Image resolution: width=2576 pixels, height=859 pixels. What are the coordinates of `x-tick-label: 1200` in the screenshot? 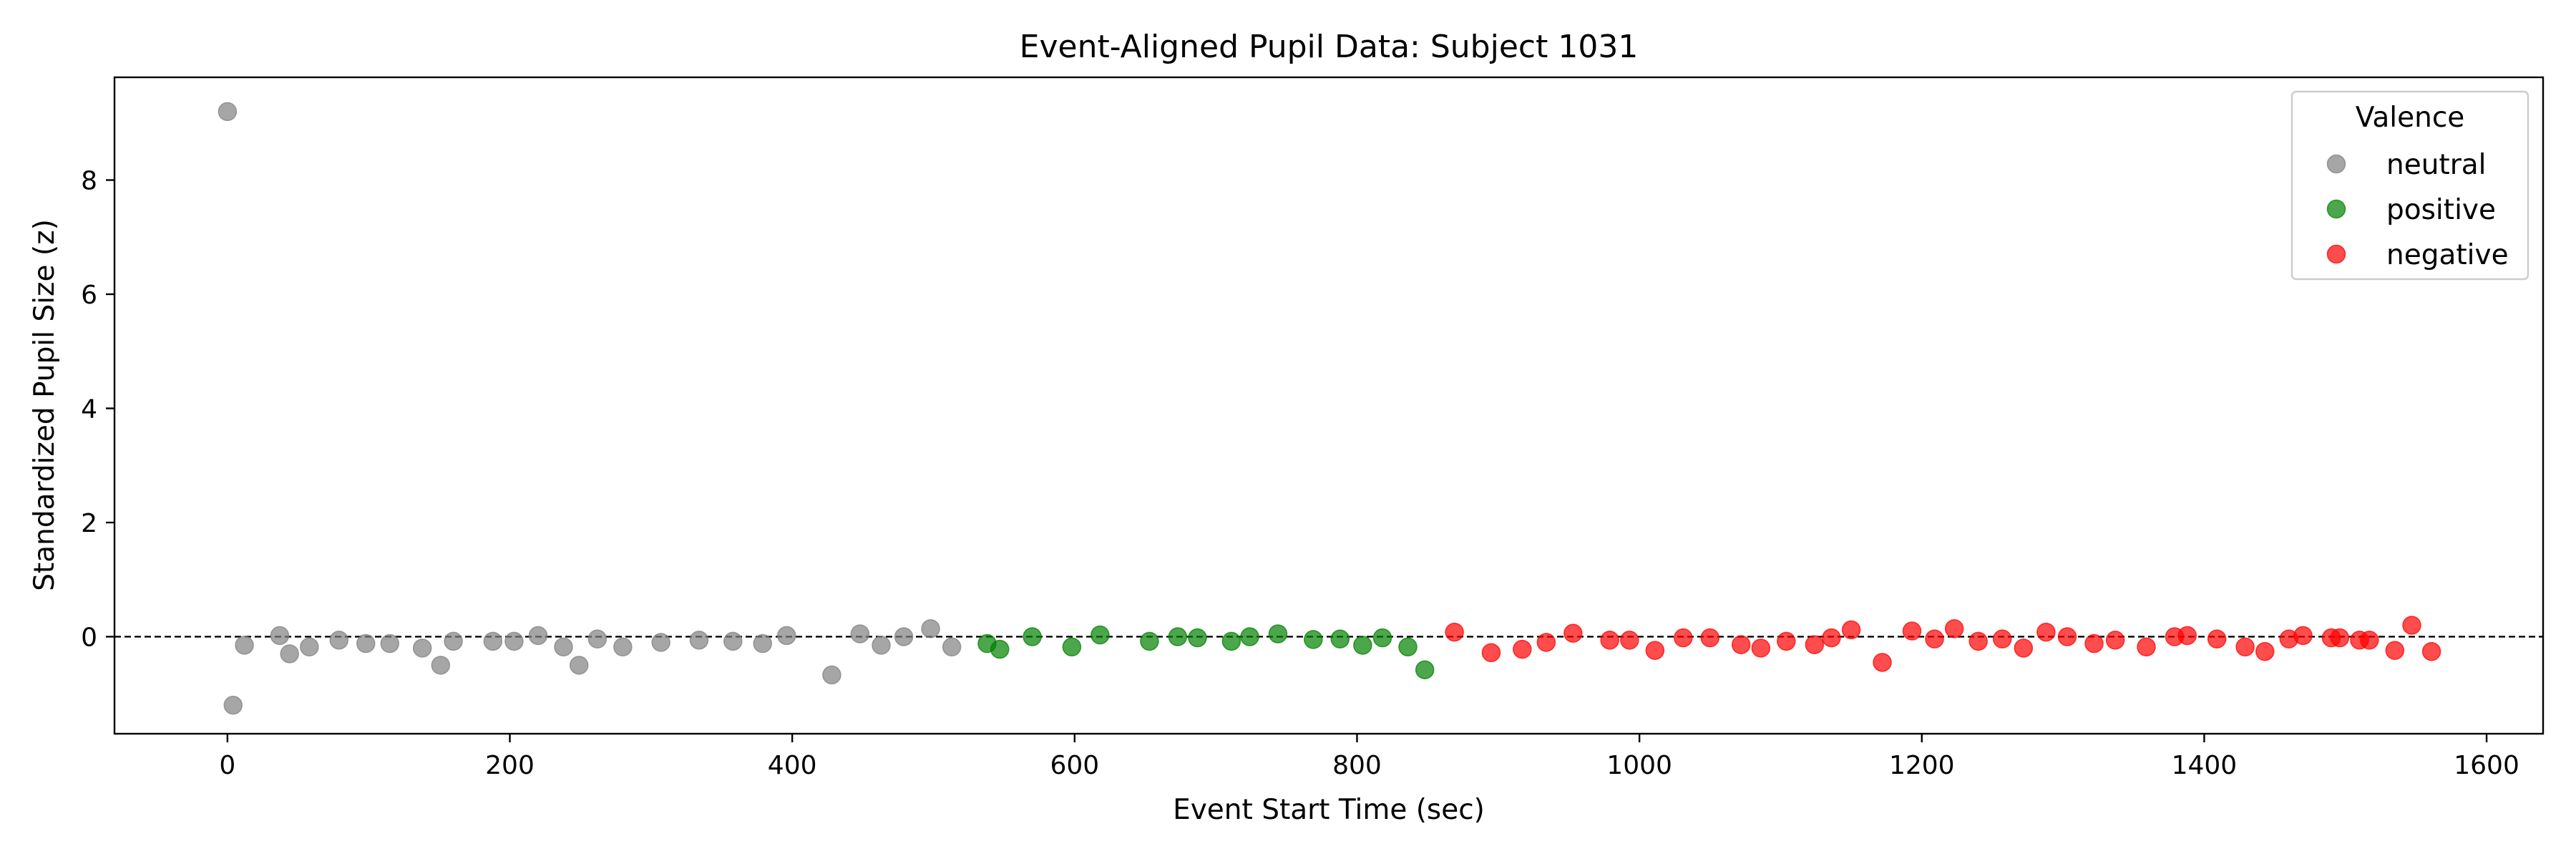 It's located at (1922, 765).